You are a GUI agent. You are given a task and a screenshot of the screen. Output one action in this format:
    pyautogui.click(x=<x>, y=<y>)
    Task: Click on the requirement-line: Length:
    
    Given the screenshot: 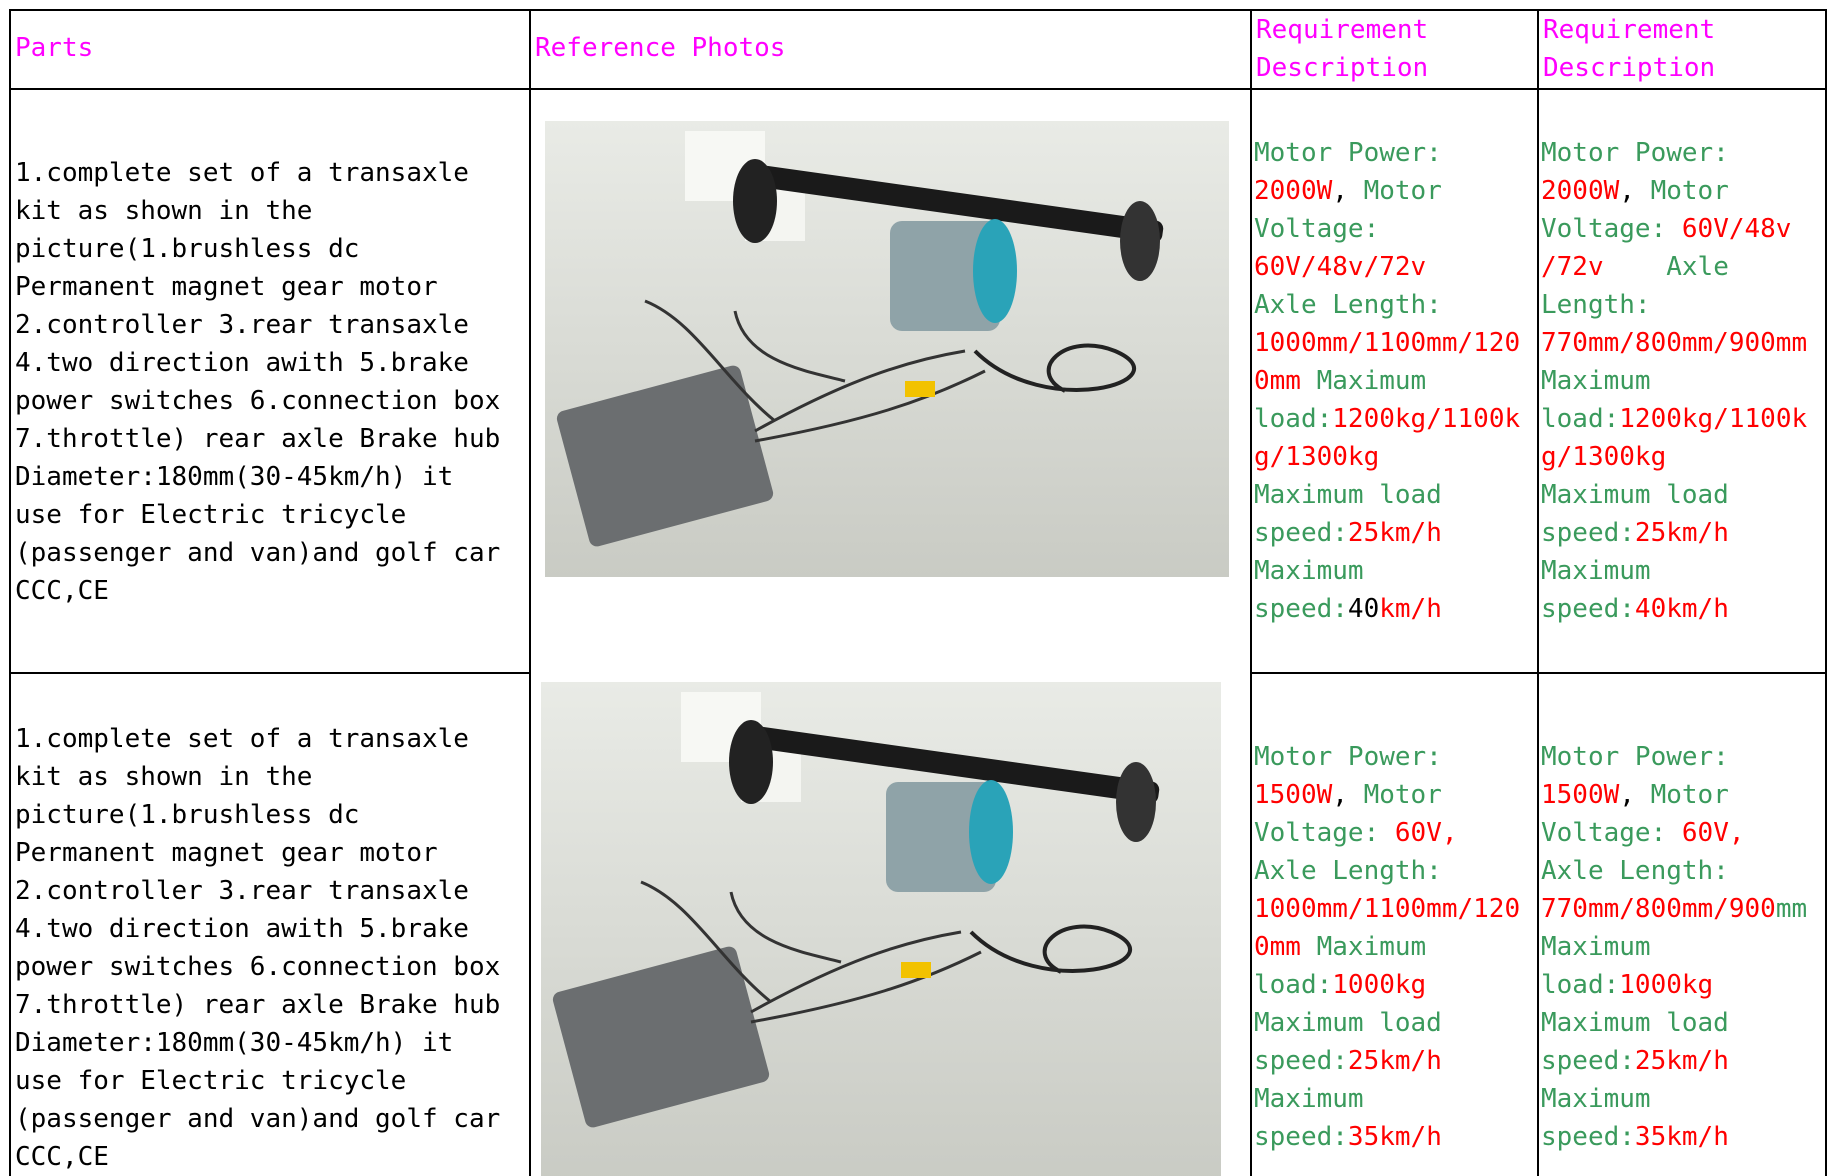 What is the action you would take?
    pyautogui.click(x=1682, y=305)
    